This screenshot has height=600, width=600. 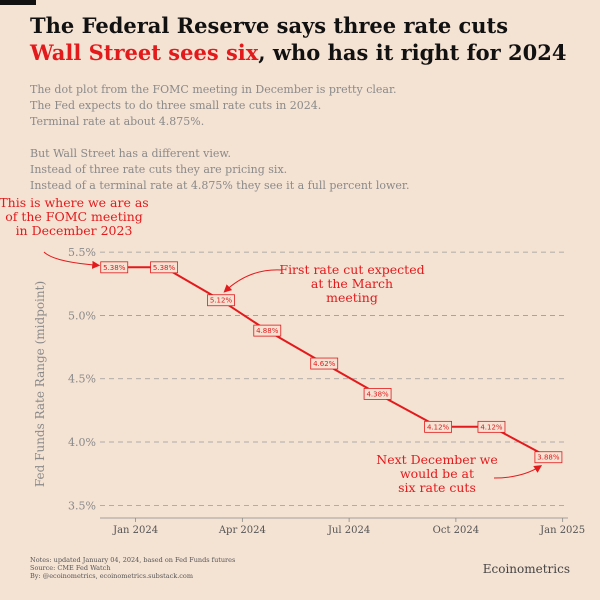 I want to click on data-label: 3.88%, so click(x=548, y=458).